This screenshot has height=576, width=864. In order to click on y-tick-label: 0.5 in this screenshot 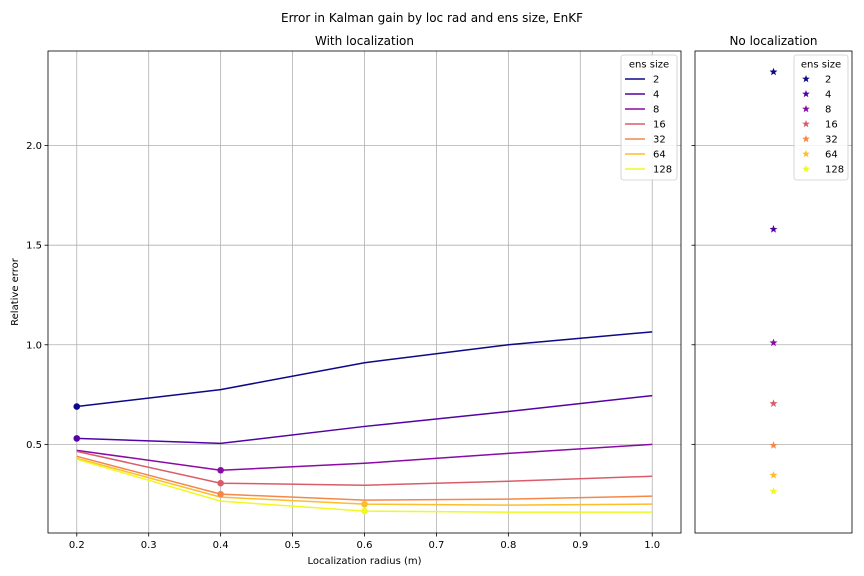, I will do `click(34, 445)`.